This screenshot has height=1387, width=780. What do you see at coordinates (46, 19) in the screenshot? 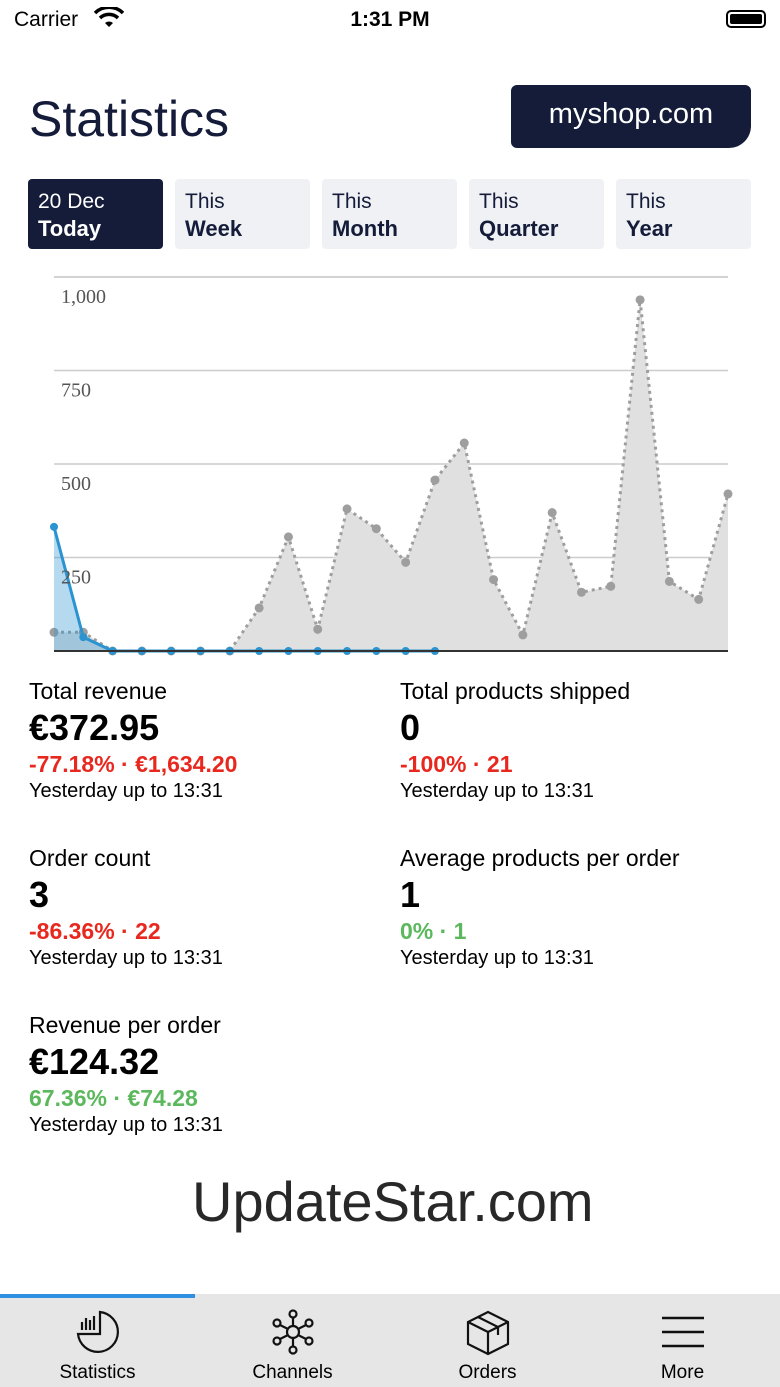
I see `carrier: Carrier` at bounding box center [46, 19].